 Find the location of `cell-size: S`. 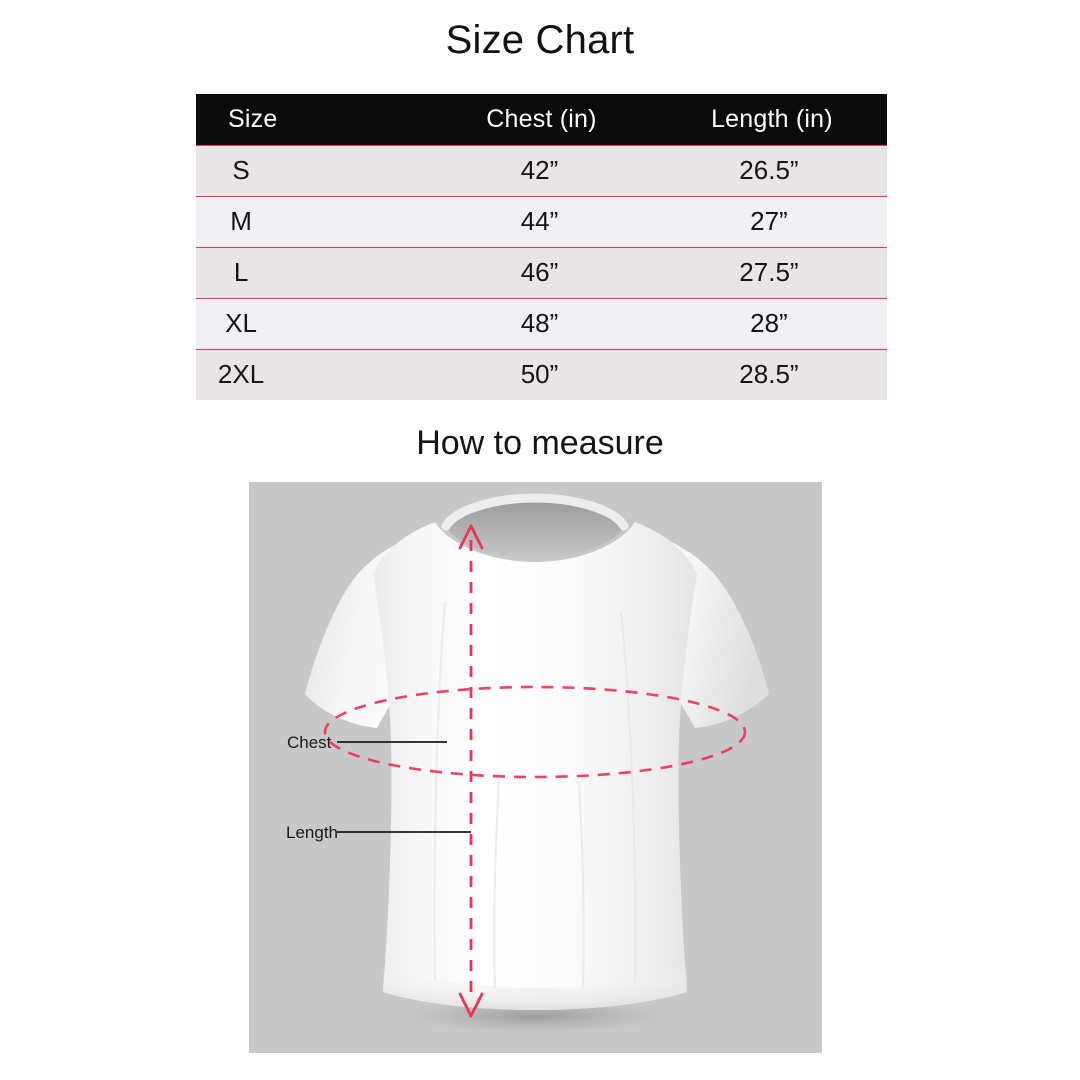

cell-size: S is located at coordinates (241, 170).